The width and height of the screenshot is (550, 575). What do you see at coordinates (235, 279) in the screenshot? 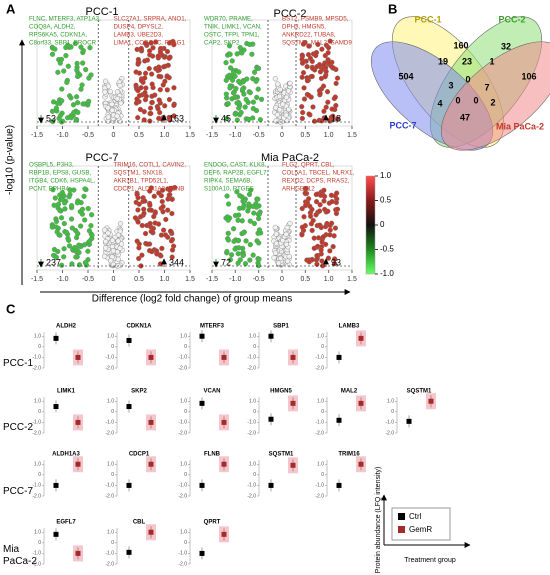
I see `x-tick-label: -1.0` at bounding box center [235, 279].